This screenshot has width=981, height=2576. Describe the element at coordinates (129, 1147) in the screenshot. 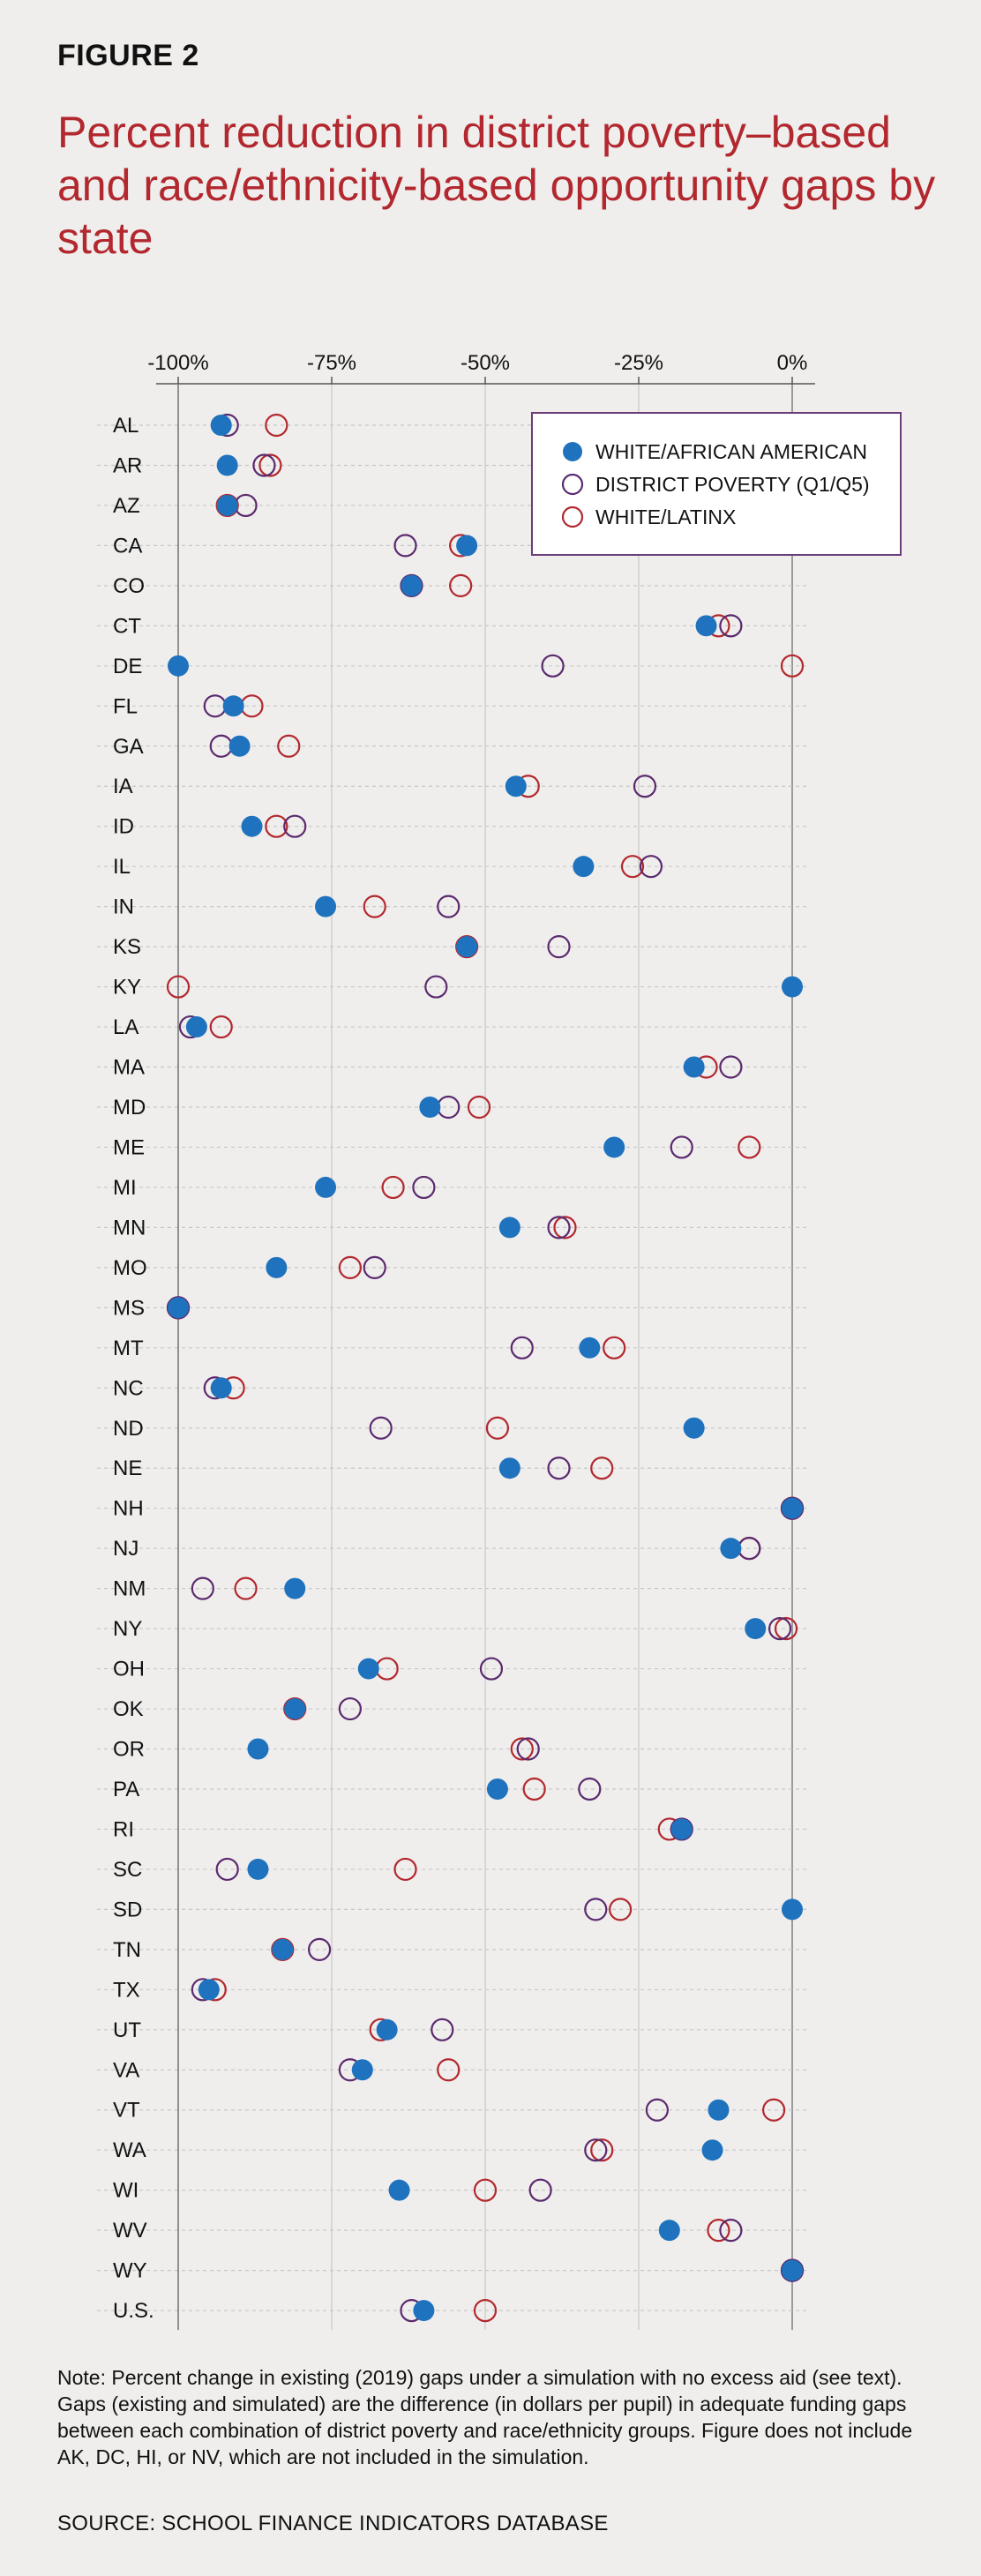

I see `category-label: ME` at that location.